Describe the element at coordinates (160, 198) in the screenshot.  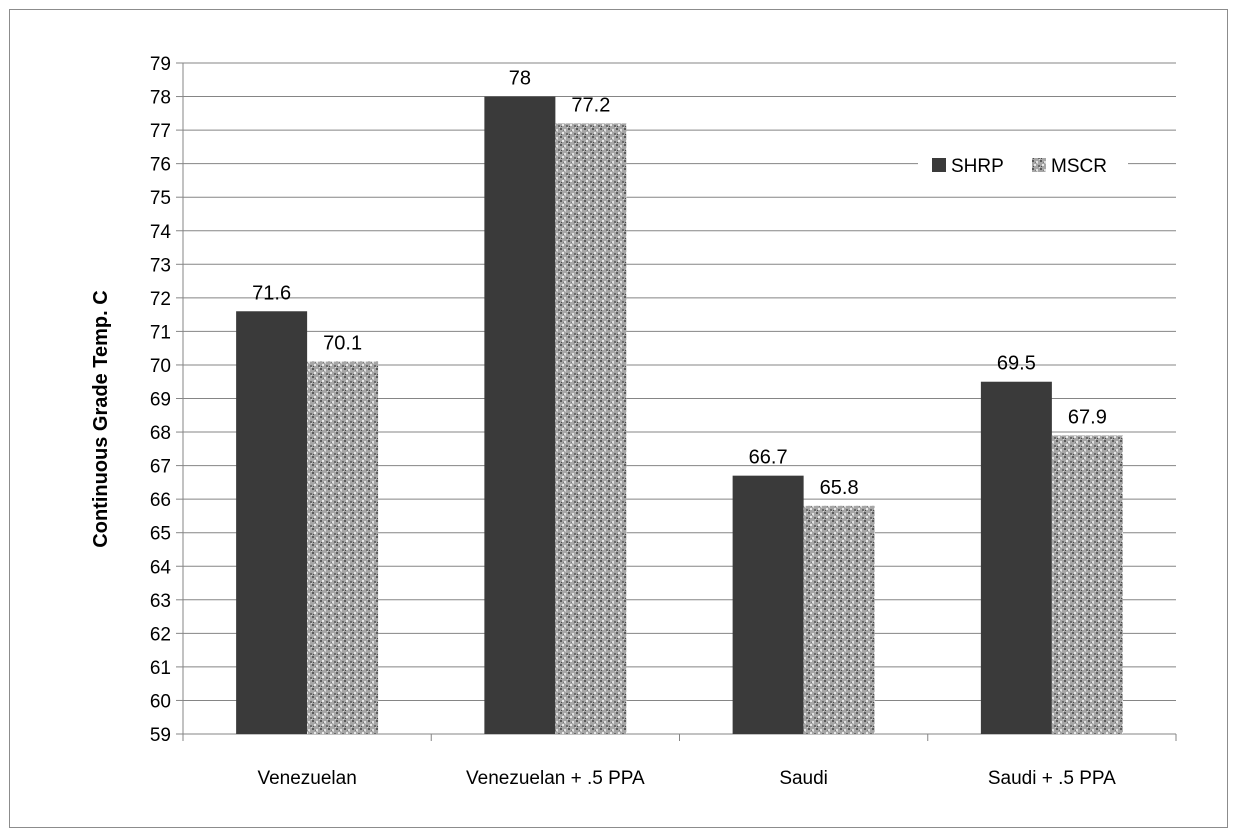
I see `y-tick-label: 75` at that location.